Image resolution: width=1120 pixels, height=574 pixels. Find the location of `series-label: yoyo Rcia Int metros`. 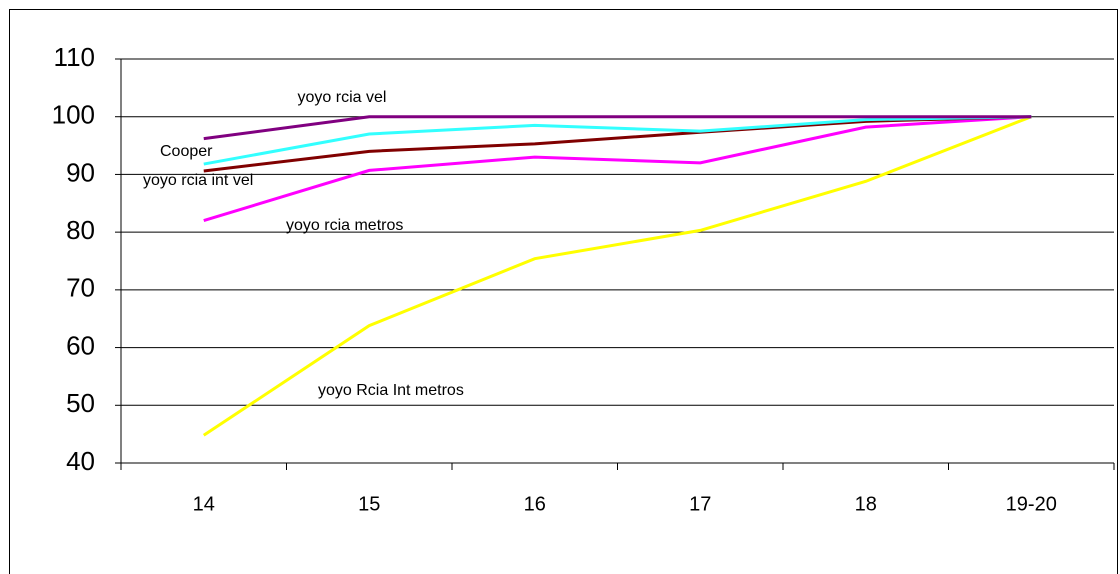

series-label: yoyo Rcia Int metros is located at coordinates (391, 390).